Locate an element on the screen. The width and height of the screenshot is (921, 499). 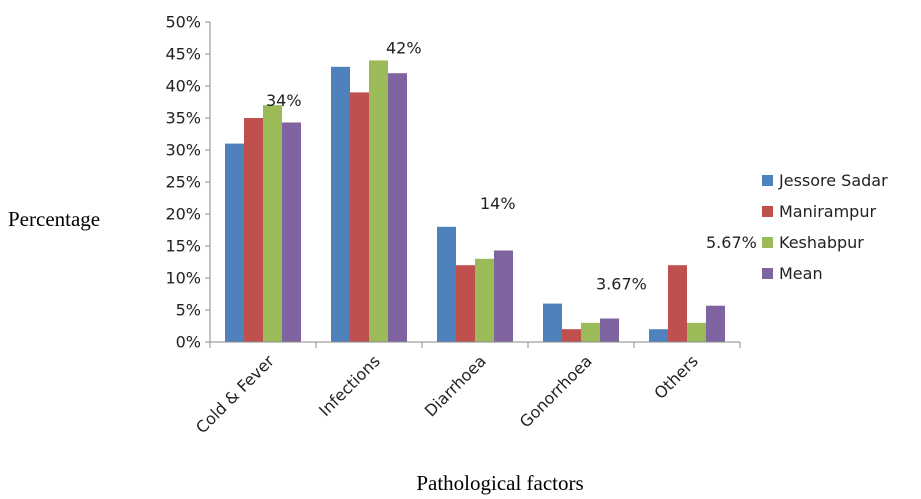
x-tick-label: Diarrhoea is located at coordinates (455, 385).